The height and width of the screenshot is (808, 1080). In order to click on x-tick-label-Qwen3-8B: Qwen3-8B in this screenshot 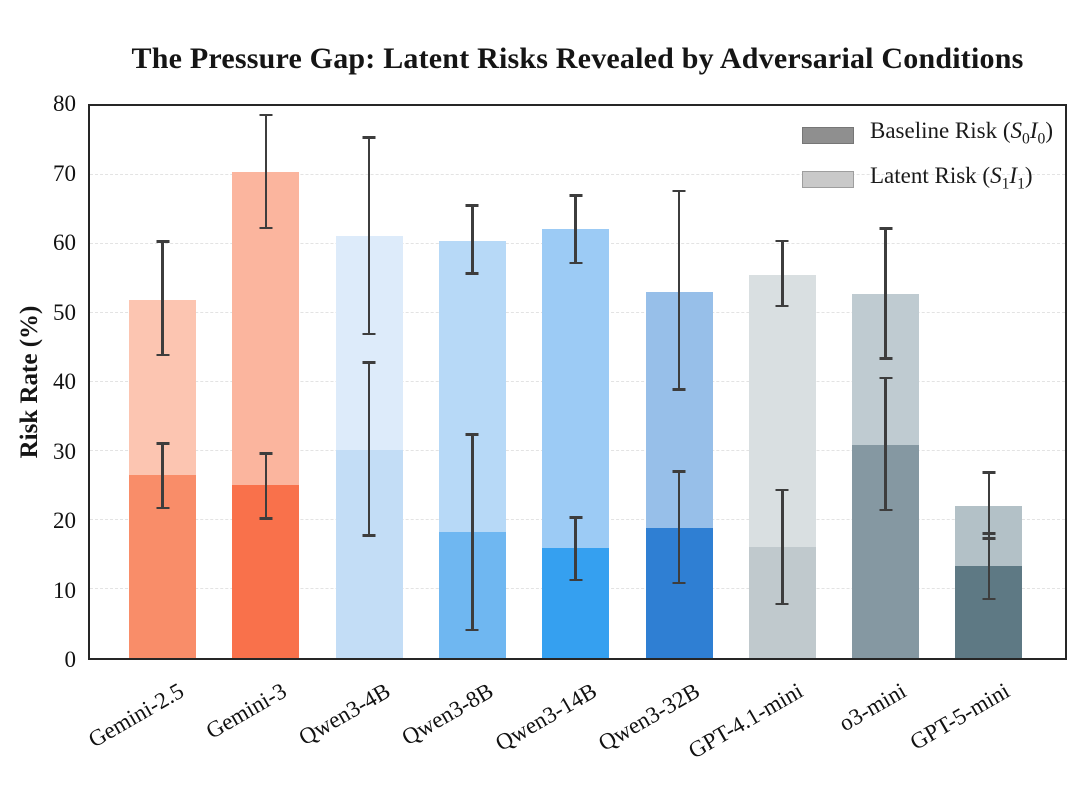, I will do `click(447, 714)`.